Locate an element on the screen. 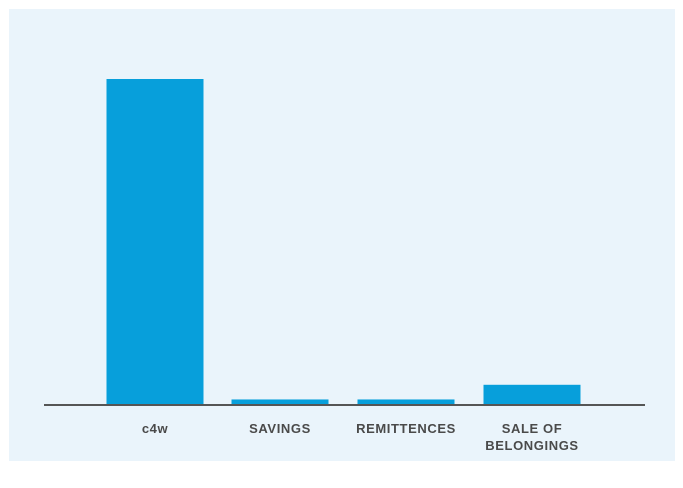  x-tick-label-0: c4w is located at coordinates (155, 428).